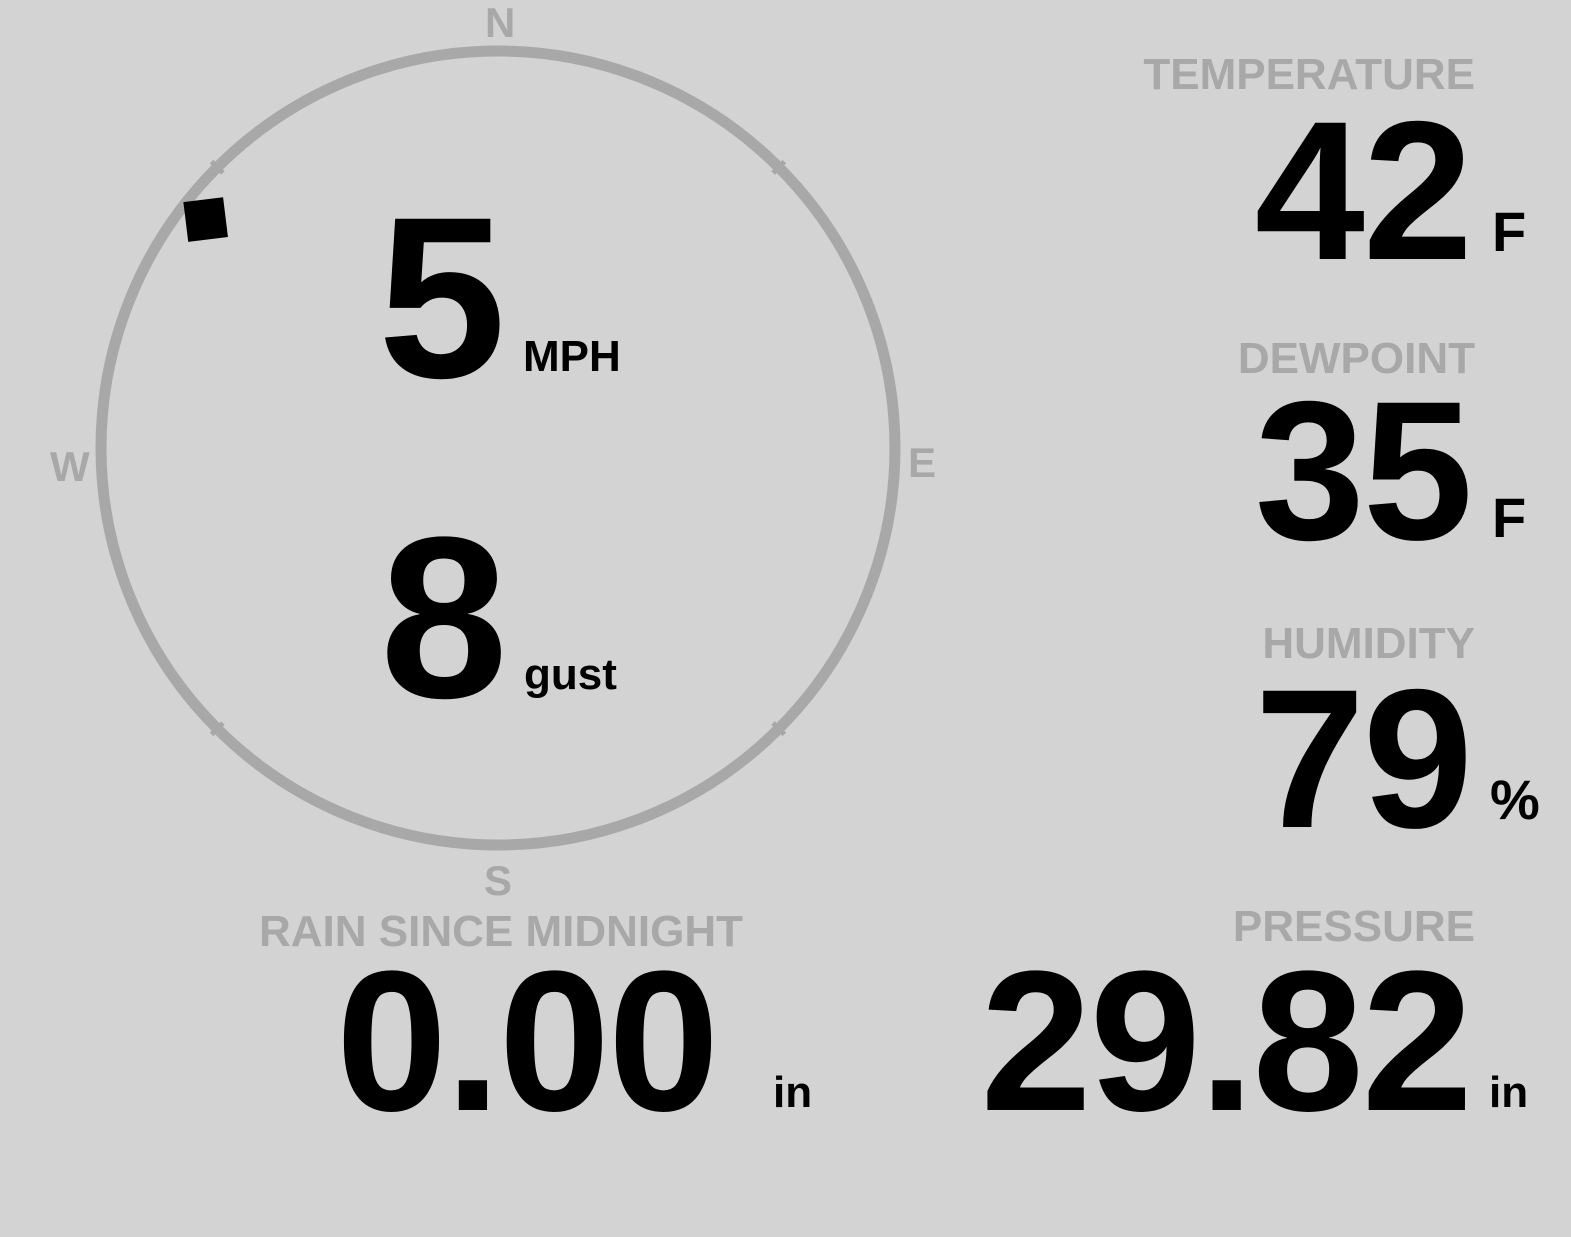 The height and width of the screenshot is (1237, 1571). Describe the element at coordinates (1368, 643) in the screenshot. I see `humidity-label: HUMIDITY` at that location.